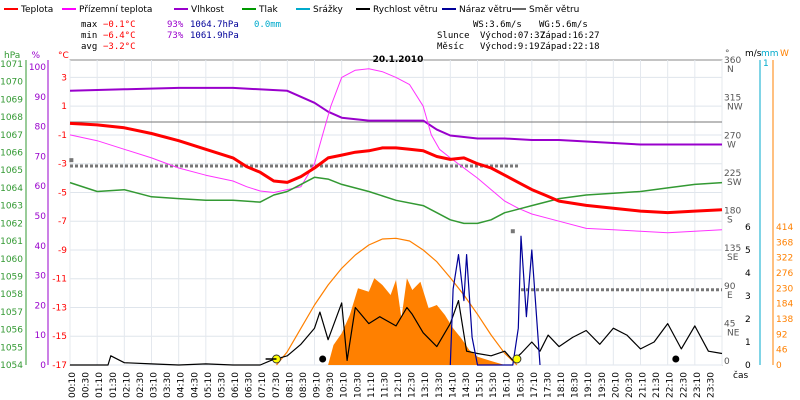  I want to click on legend-label: Rychlost větru, so click(405, 10).